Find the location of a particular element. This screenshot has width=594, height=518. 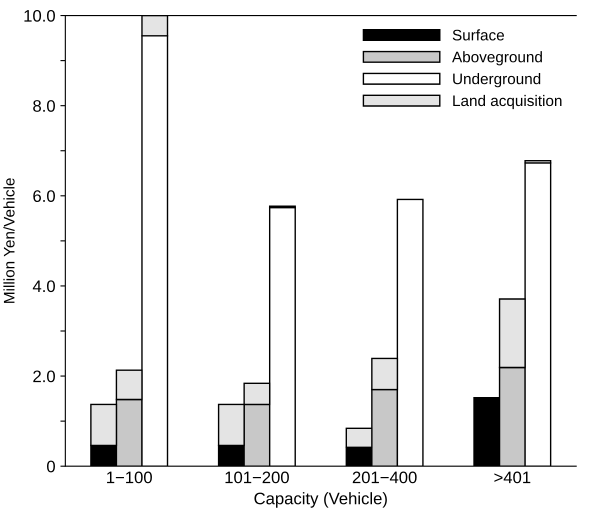

y-tick-label: 10.0 is located at coordinates (39, 16).